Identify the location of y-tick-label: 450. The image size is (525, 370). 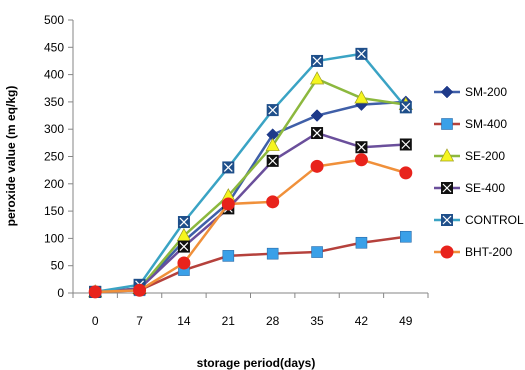
(54, 47).